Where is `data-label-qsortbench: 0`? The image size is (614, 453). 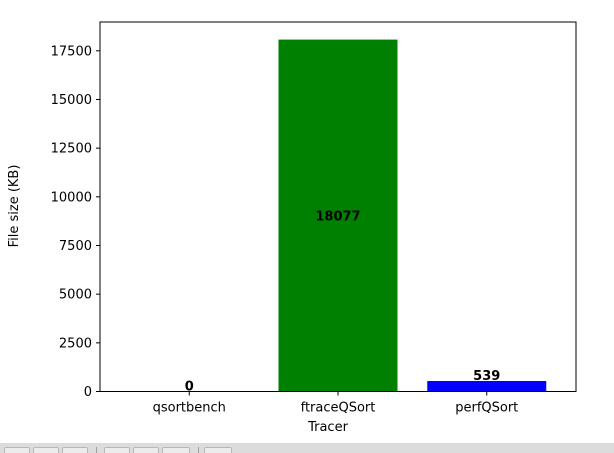
data-label-qsortbench: 0 is located at coordinates (189, 387).